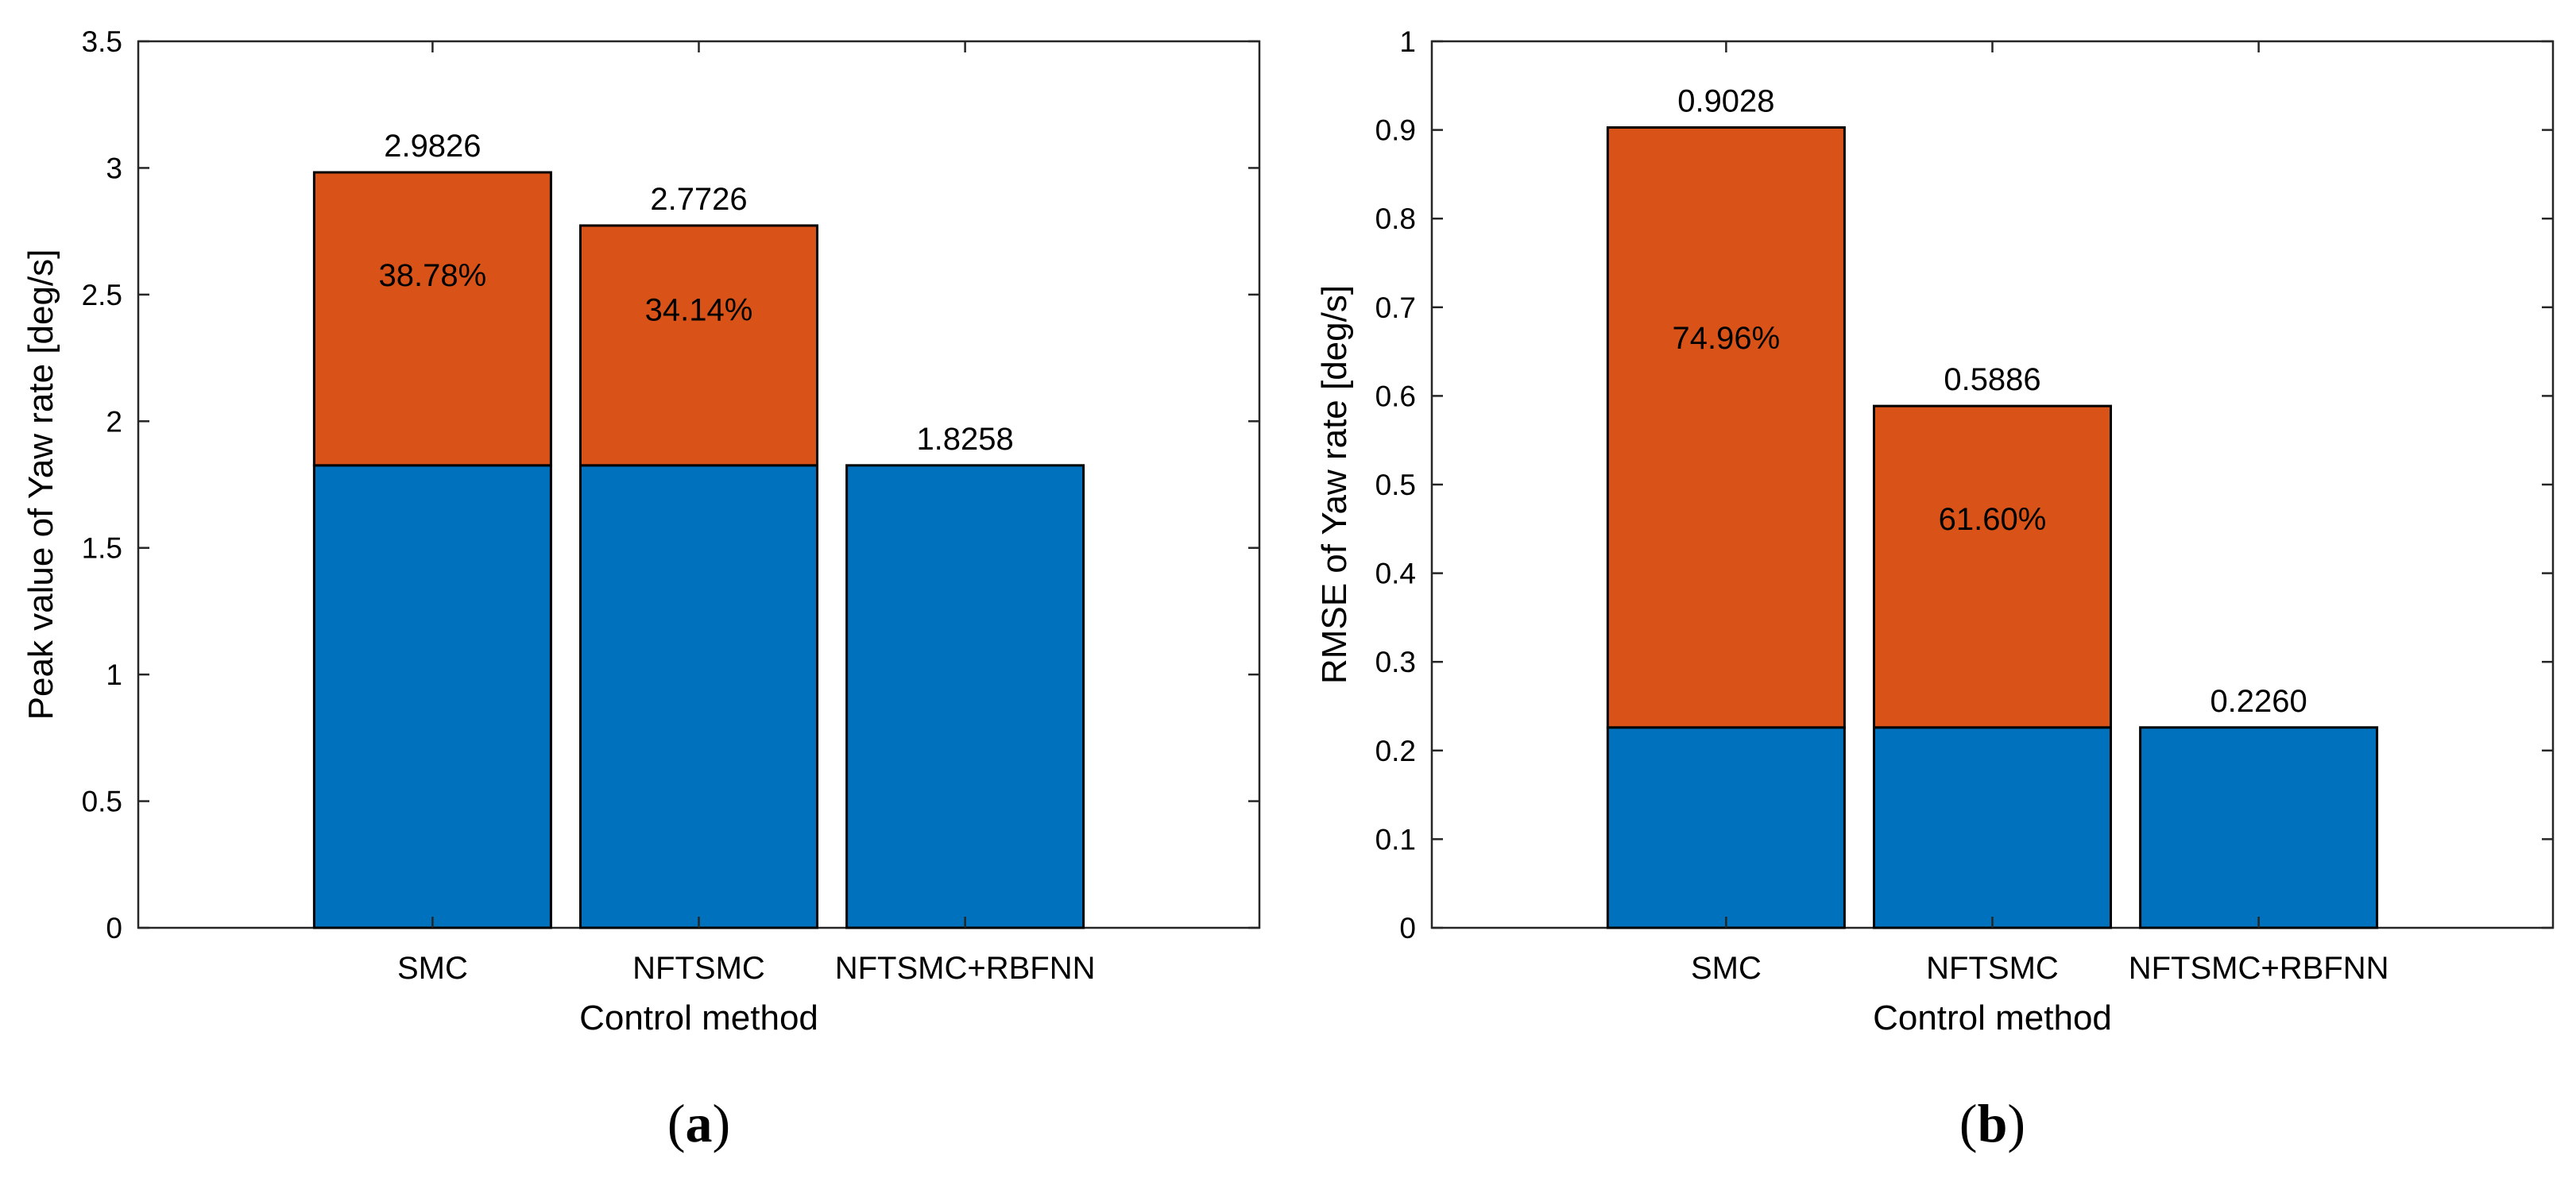 The width and height of the screenshot is (2576, 1182). Describe the element at coordinates (433, 275) in the screenshot. I see `percent-reduction-label: 38.78%` at that location.